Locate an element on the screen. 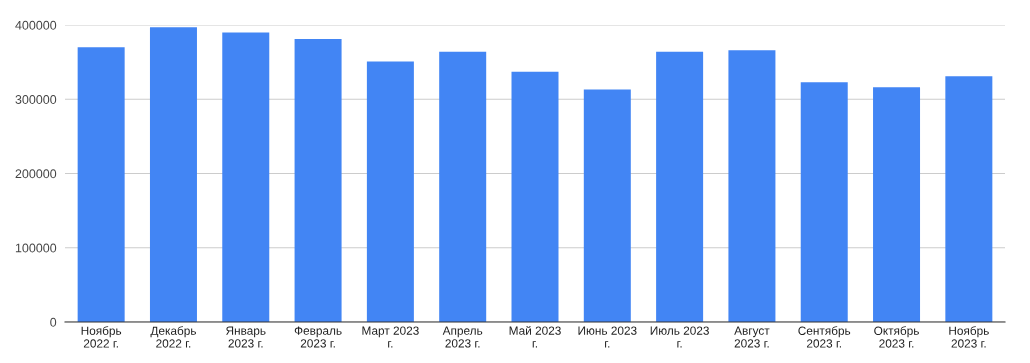  x-tick-label: Июль 2023 г. is located at coordinates (679, 337).